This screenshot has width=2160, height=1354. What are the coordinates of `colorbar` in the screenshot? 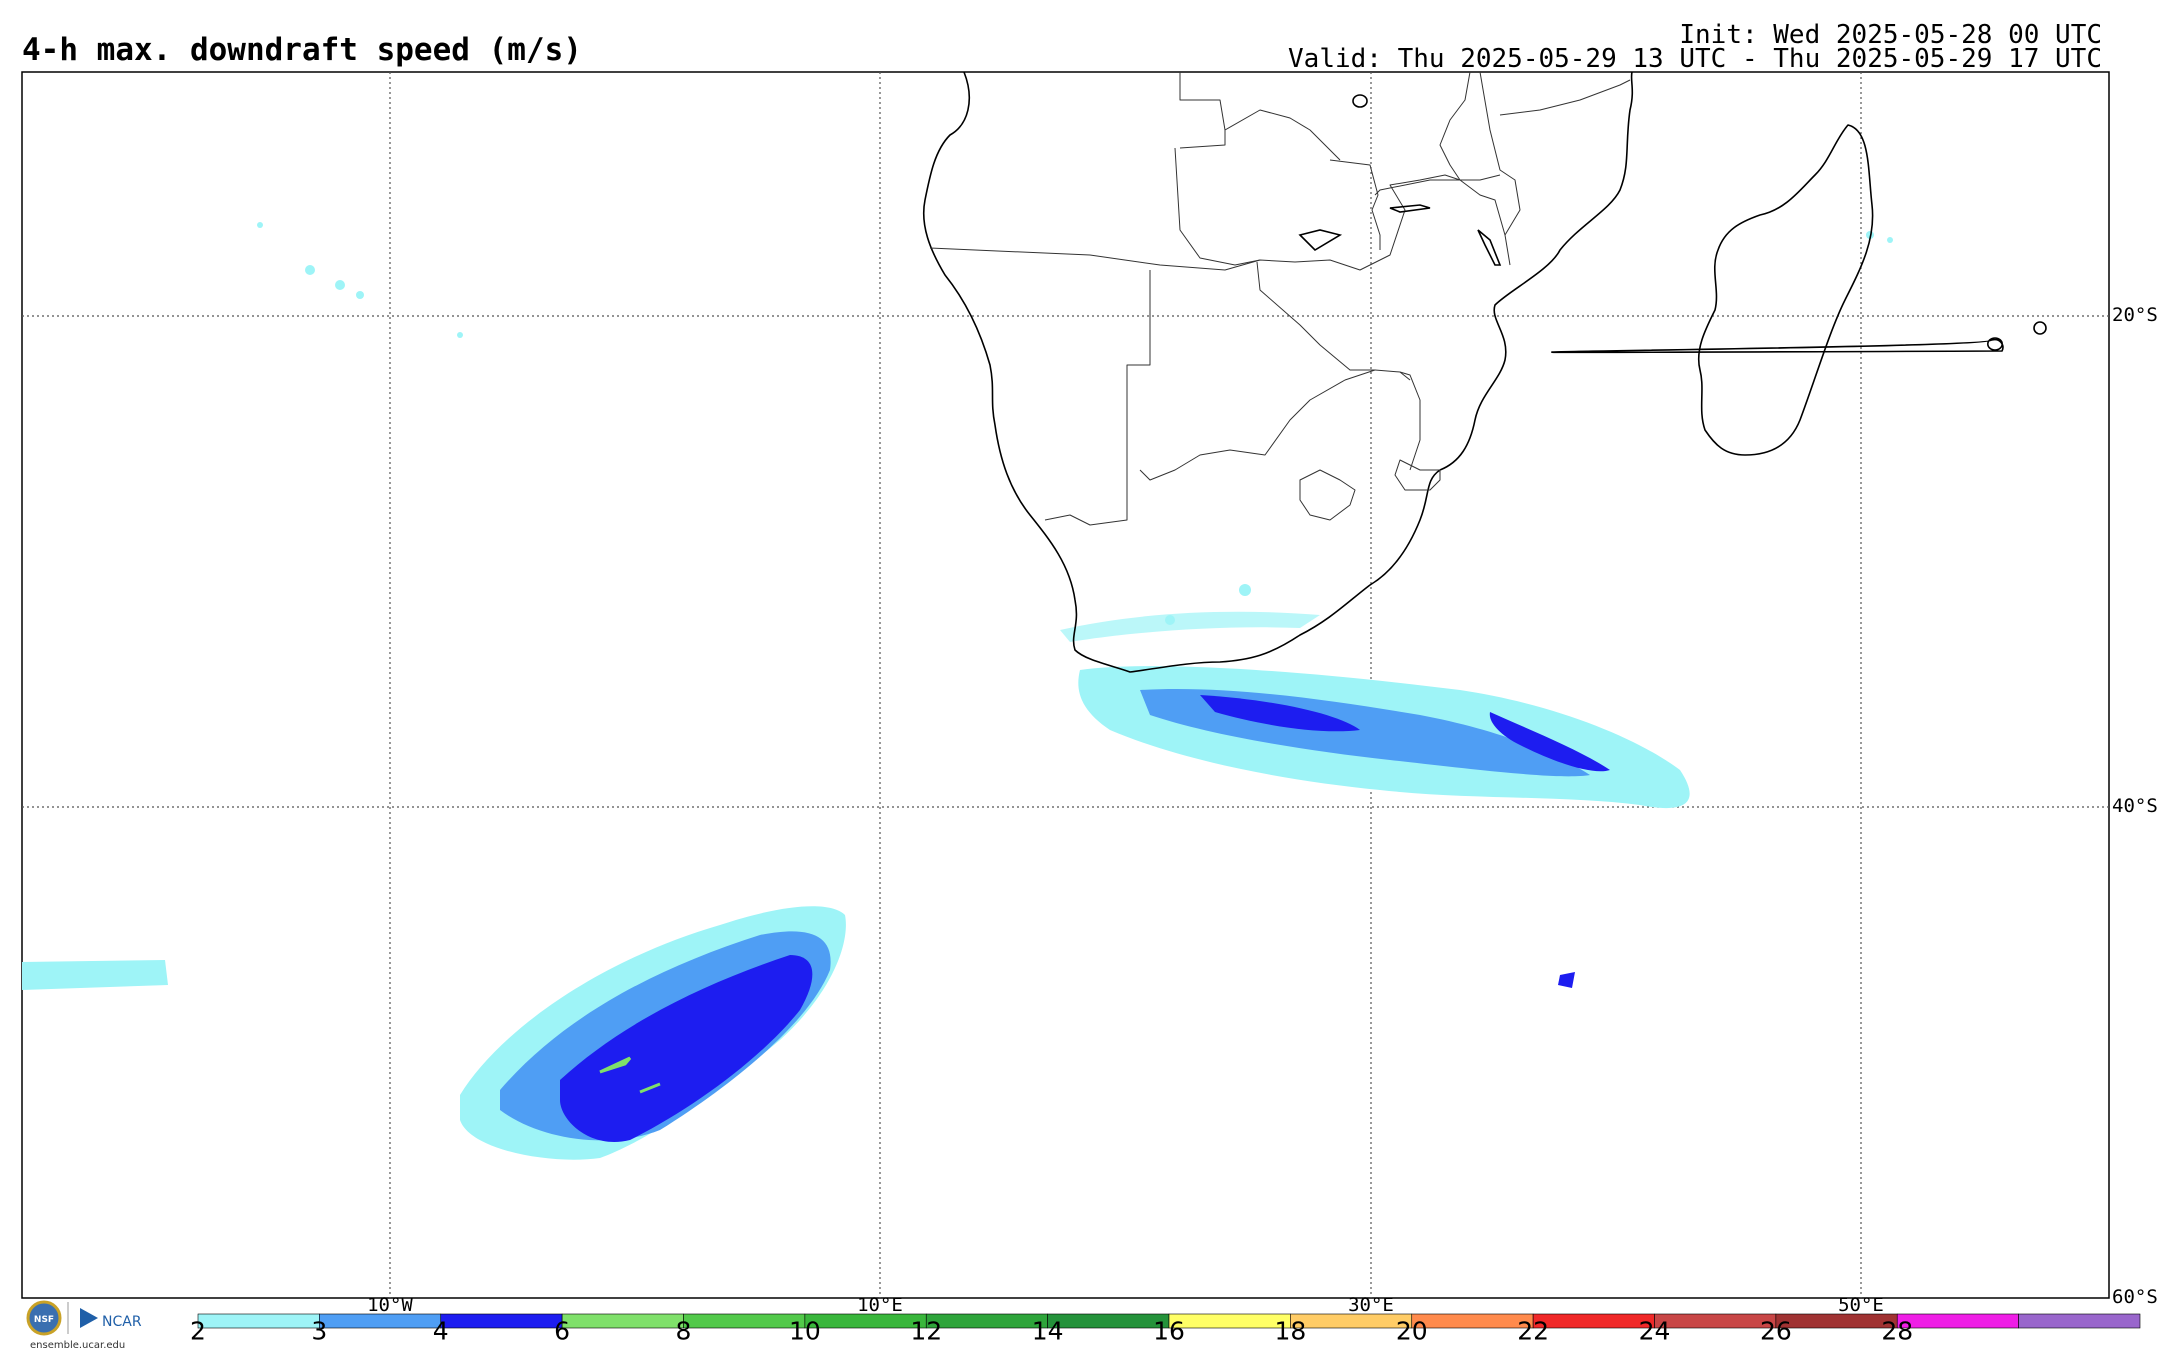 It's located at (1169, 1321).